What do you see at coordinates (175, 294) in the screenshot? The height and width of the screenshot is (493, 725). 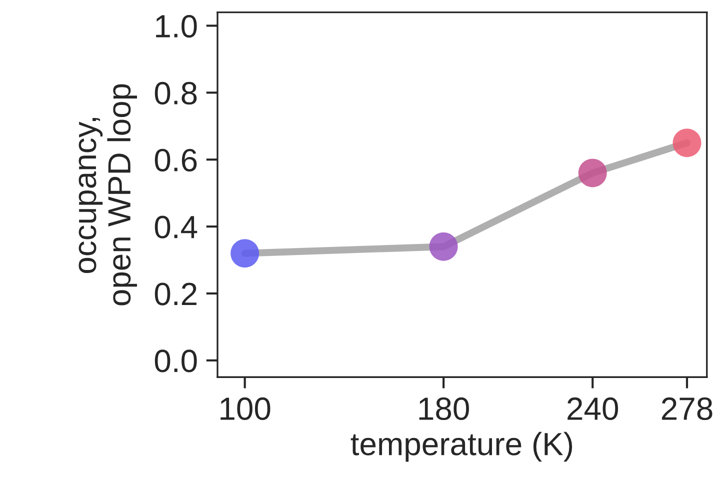 I see `y-tick-label: 0.2` at bounding box center [175, 294].